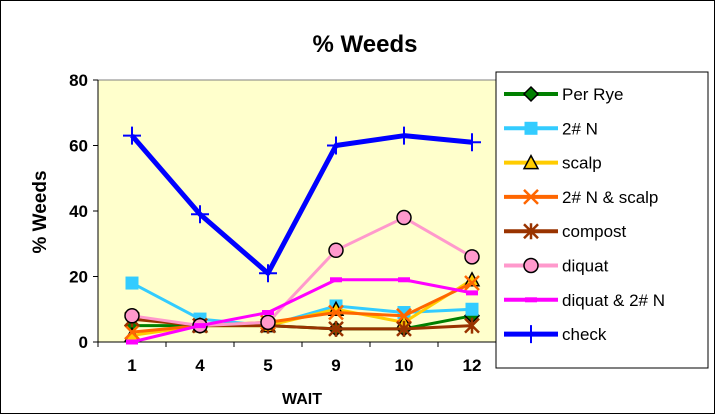  I want to click on series-line-diquat-2-n, so click(302, 311).